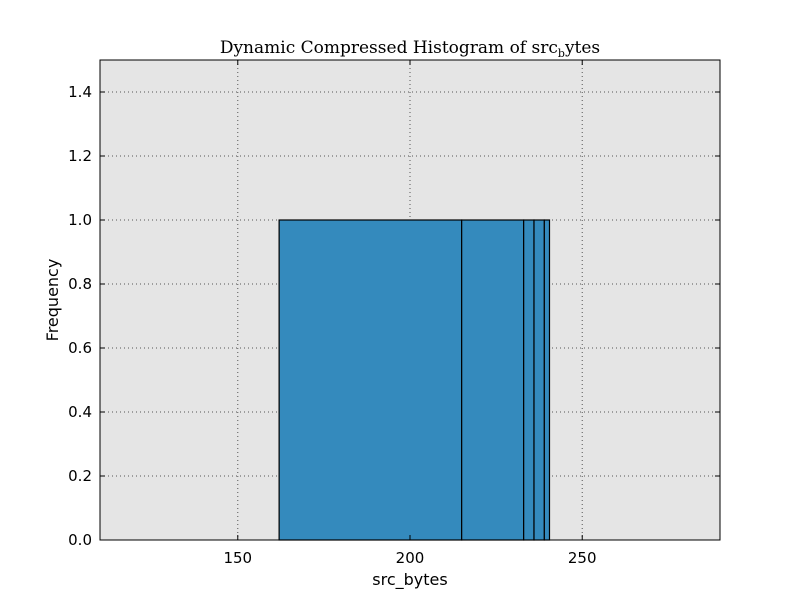 Image resolution: width=800 pixels, height=600 pixels. Describe the element at coordinates (582, 48) in the screenshot. I see `chart-title-suffix: ytes` at that location.